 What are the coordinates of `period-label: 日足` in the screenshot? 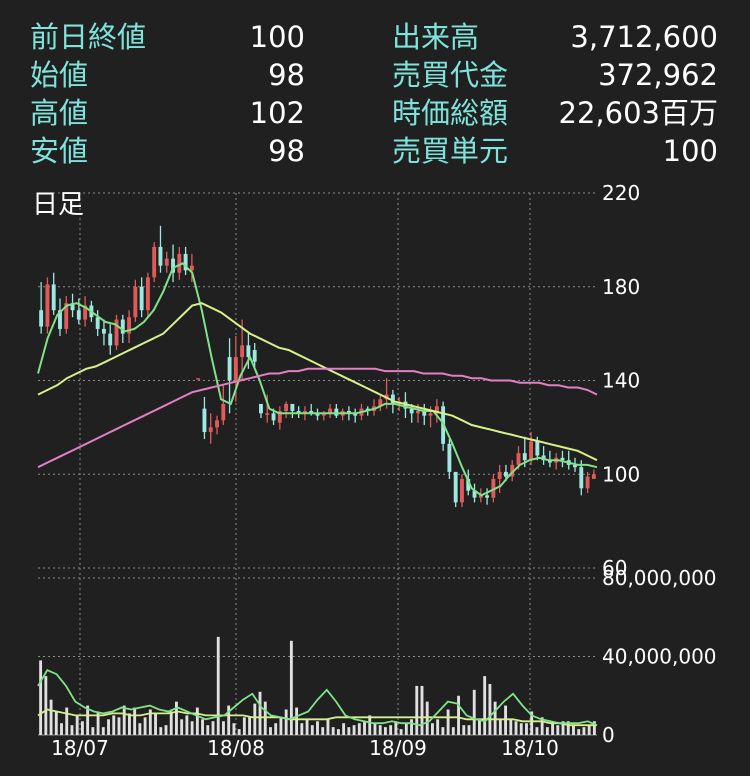 It's located at (58, 205).